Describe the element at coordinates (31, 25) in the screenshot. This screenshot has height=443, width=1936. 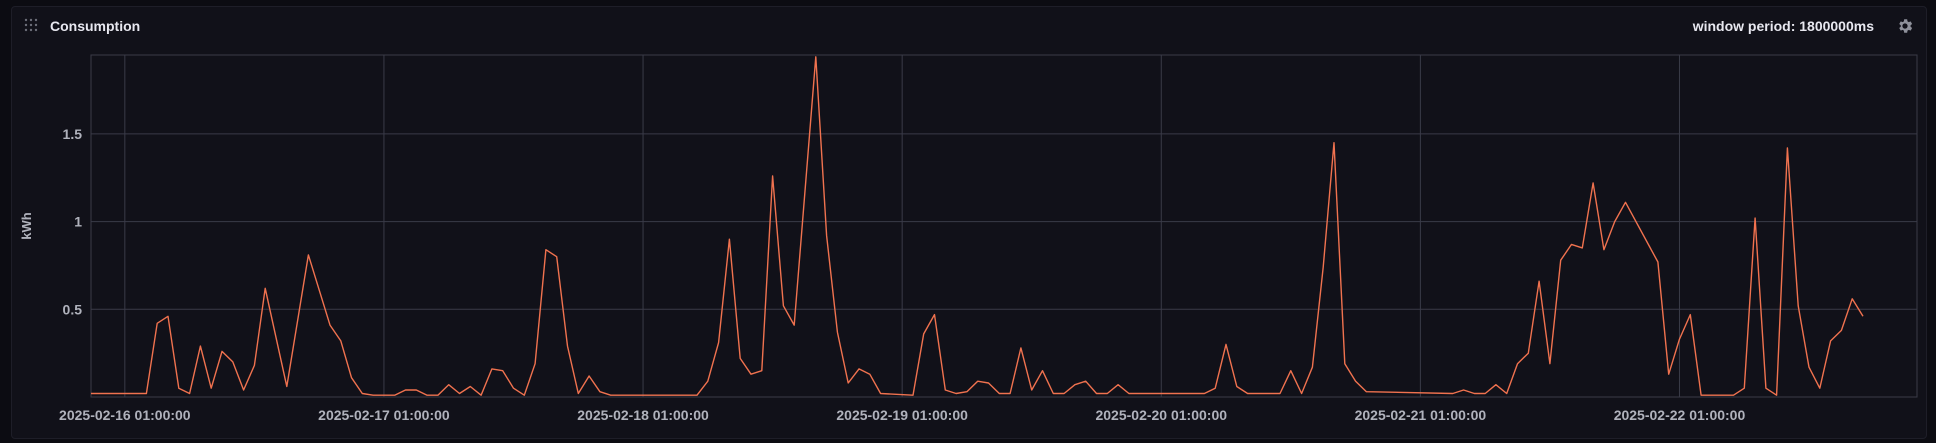
I see `drag-handle-icon` at that location.